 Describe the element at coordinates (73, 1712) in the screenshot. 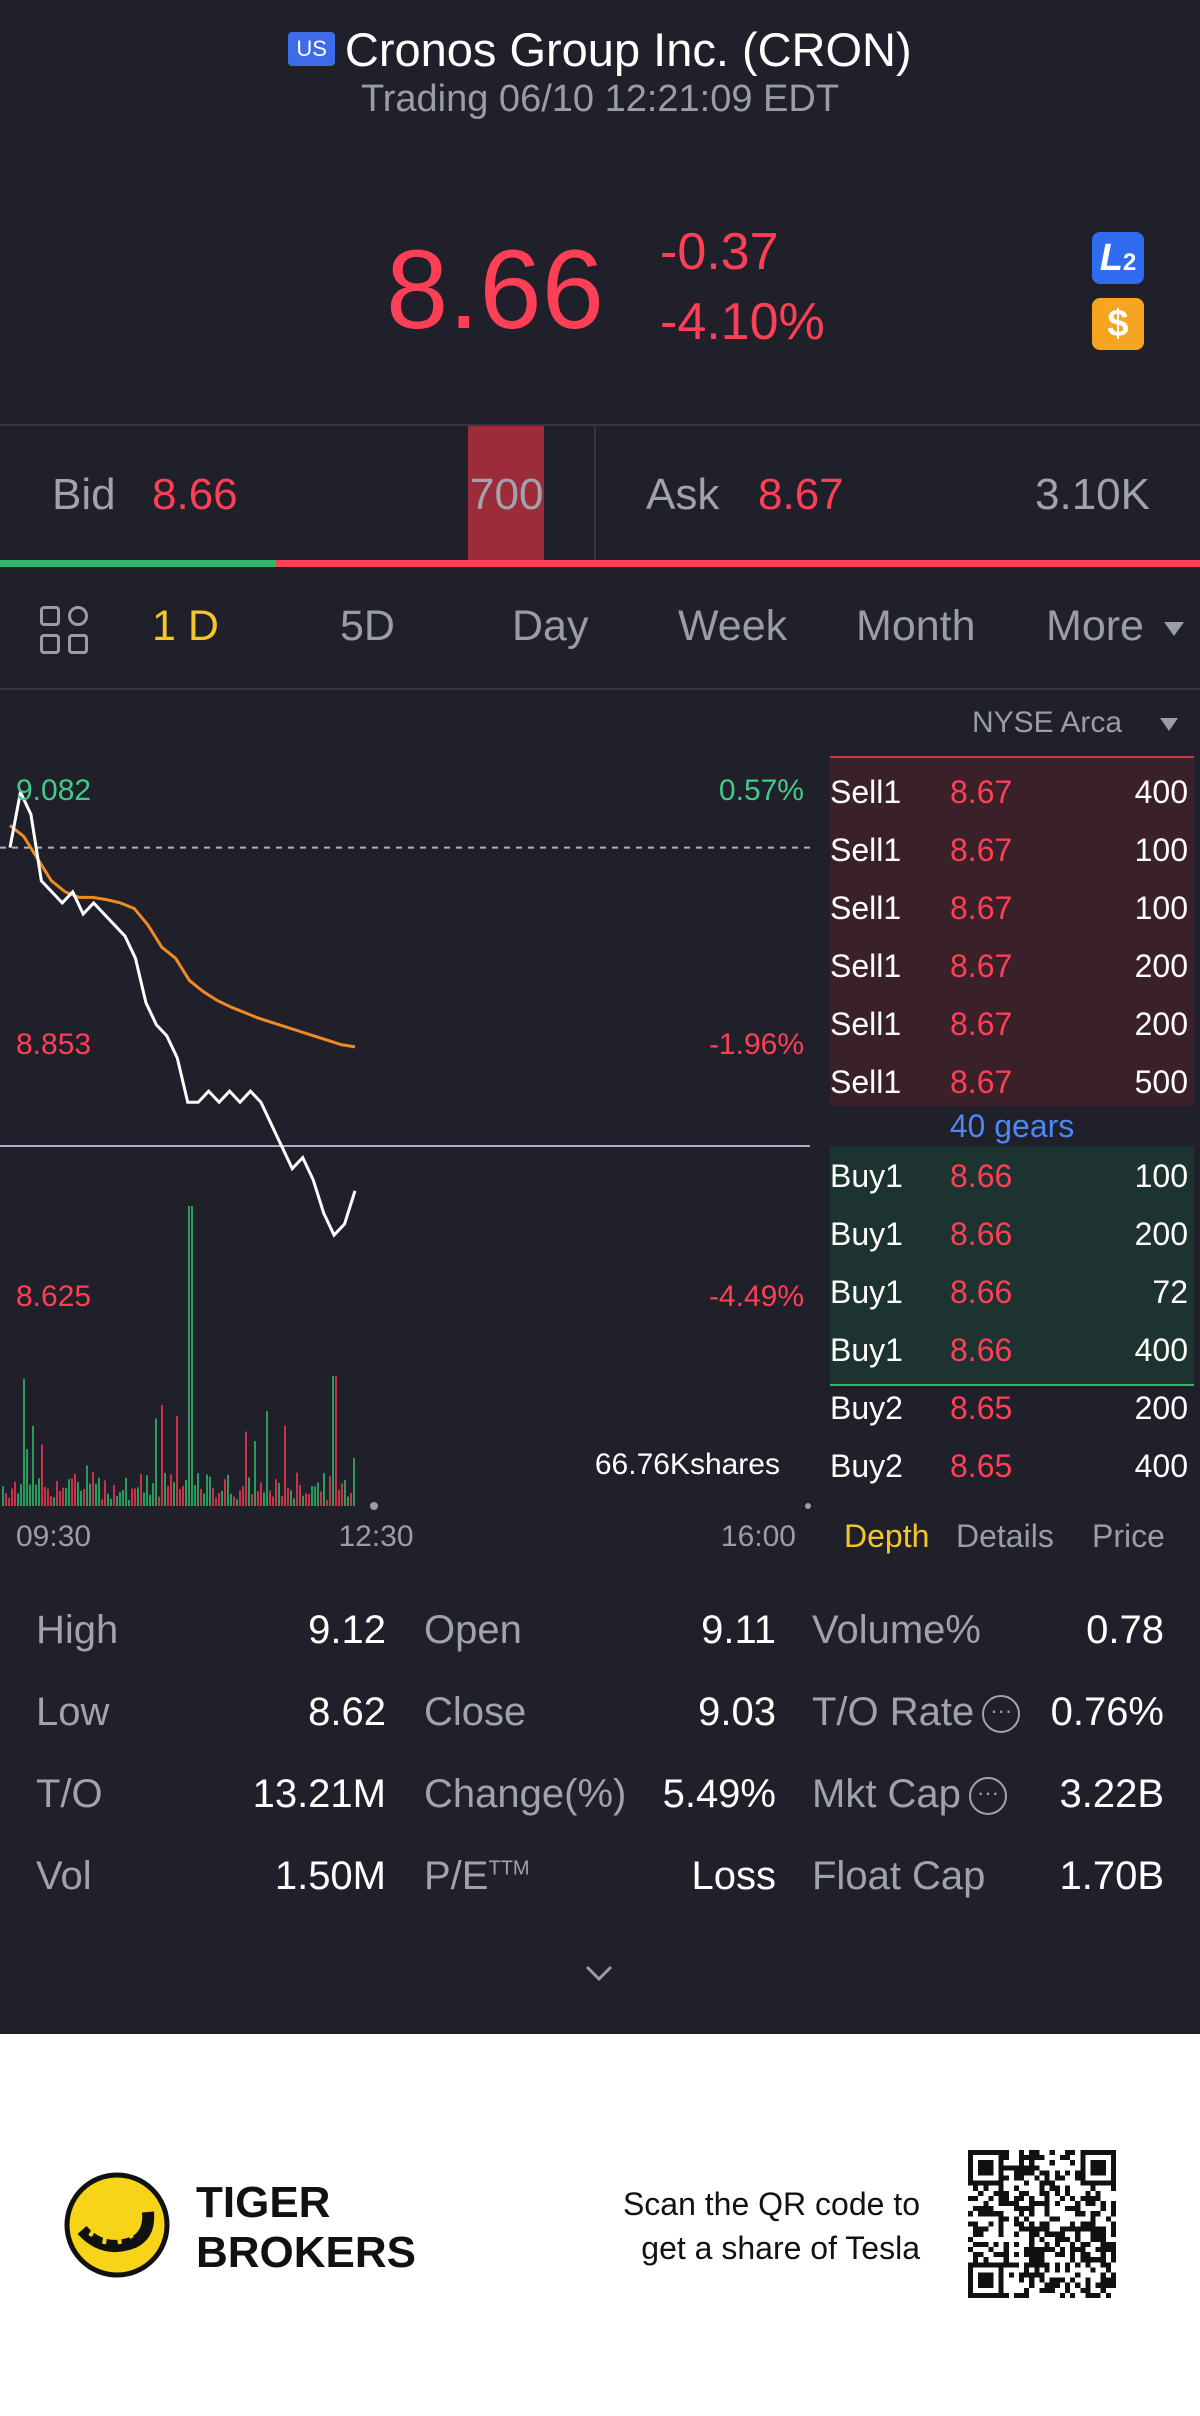

I see `stat-label-text: Low` at that location.